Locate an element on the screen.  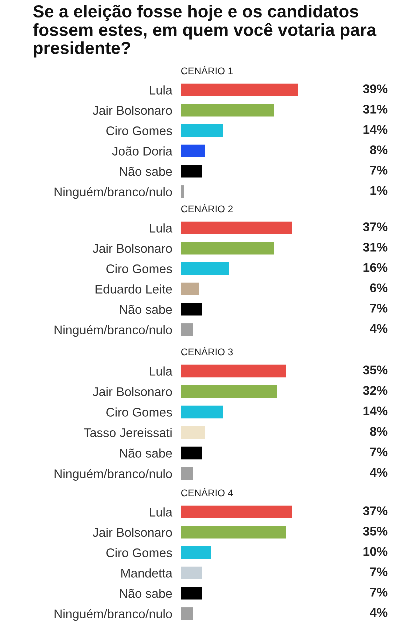
chart-subtitle: CENÁRIO 2 is located at coordinates (207, 208).